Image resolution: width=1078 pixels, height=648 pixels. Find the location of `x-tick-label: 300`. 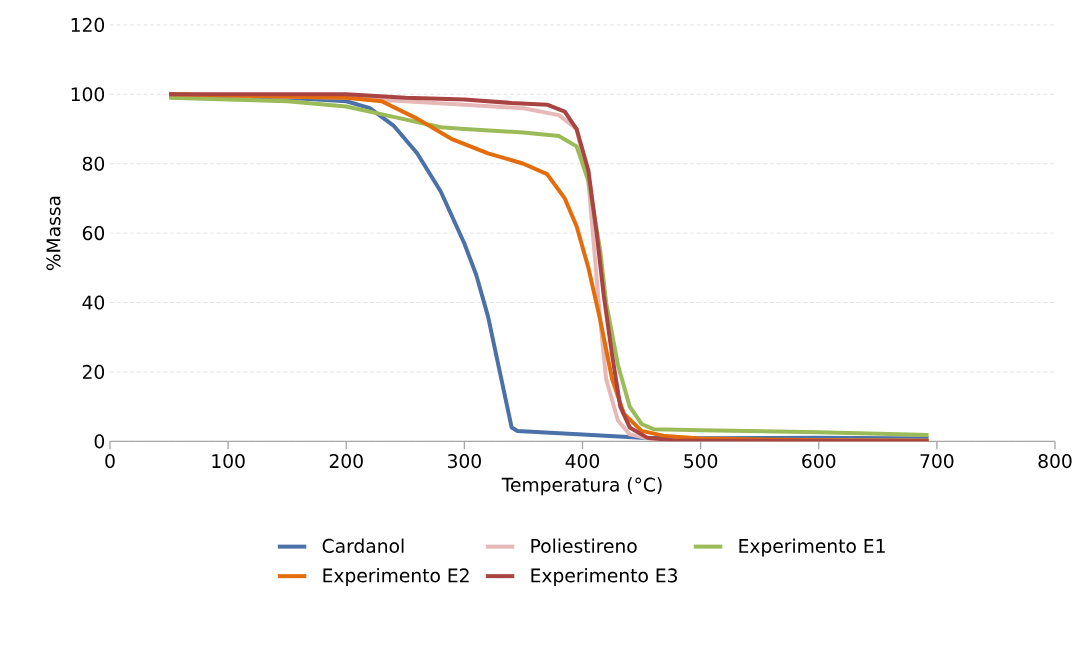

x-tick-label: 300 is located at coordinates (464, 461).